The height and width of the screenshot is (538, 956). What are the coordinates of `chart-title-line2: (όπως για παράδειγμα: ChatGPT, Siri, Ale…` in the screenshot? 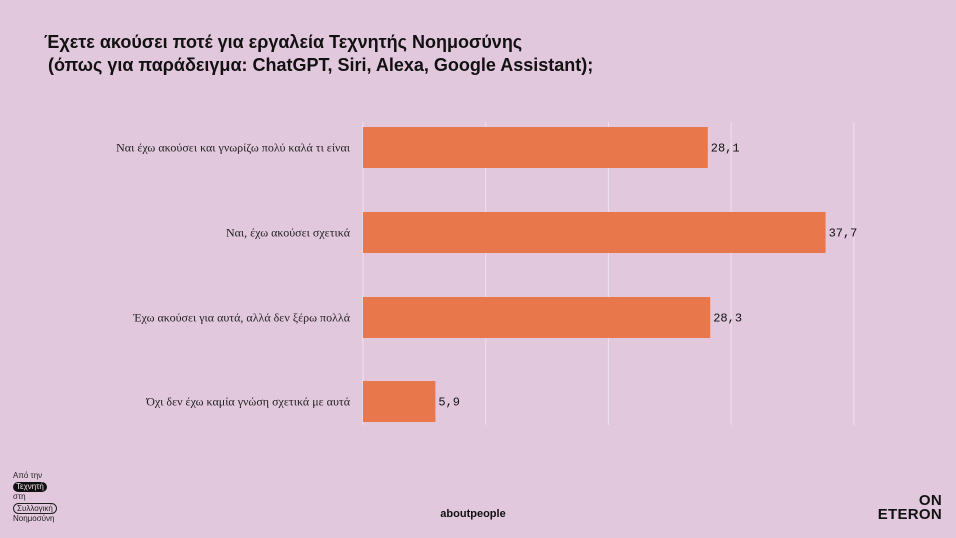 It's located at (321, 65).